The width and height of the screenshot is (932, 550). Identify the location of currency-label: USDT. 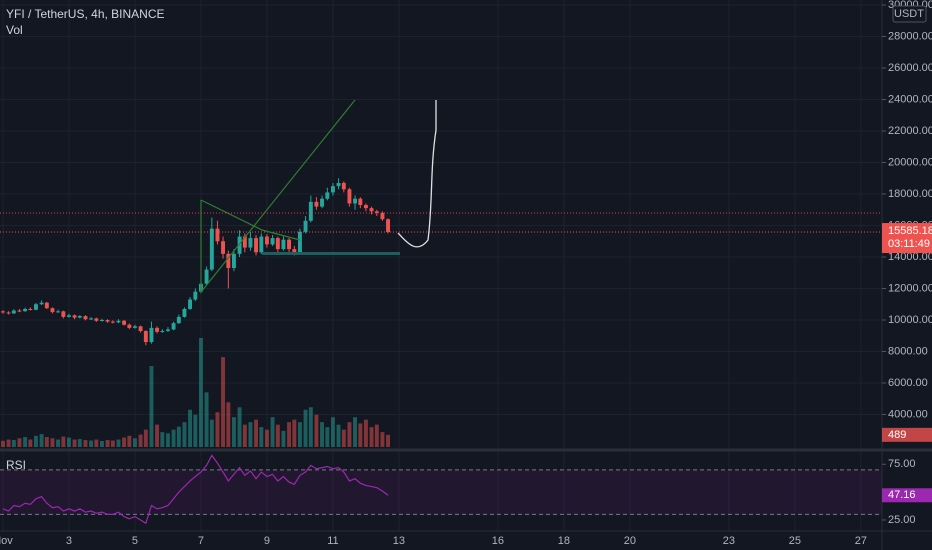
(909, 14).